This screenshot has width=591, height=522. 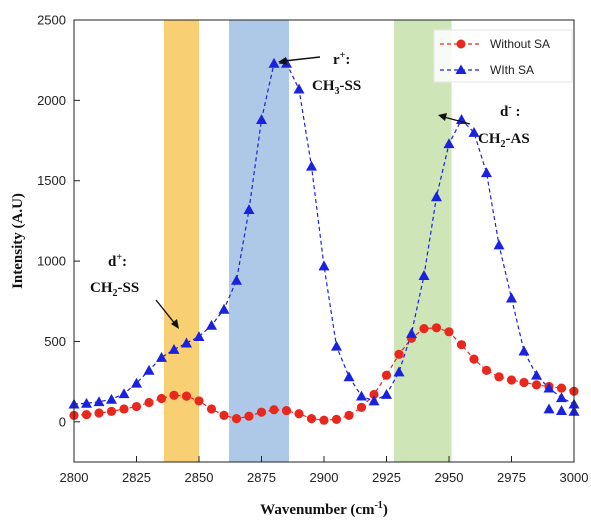 I want to click on x-axis-ticks: 2800 2825 2850 2875 2900 2925 2950 2975 3000, so click(x=324, y=470).